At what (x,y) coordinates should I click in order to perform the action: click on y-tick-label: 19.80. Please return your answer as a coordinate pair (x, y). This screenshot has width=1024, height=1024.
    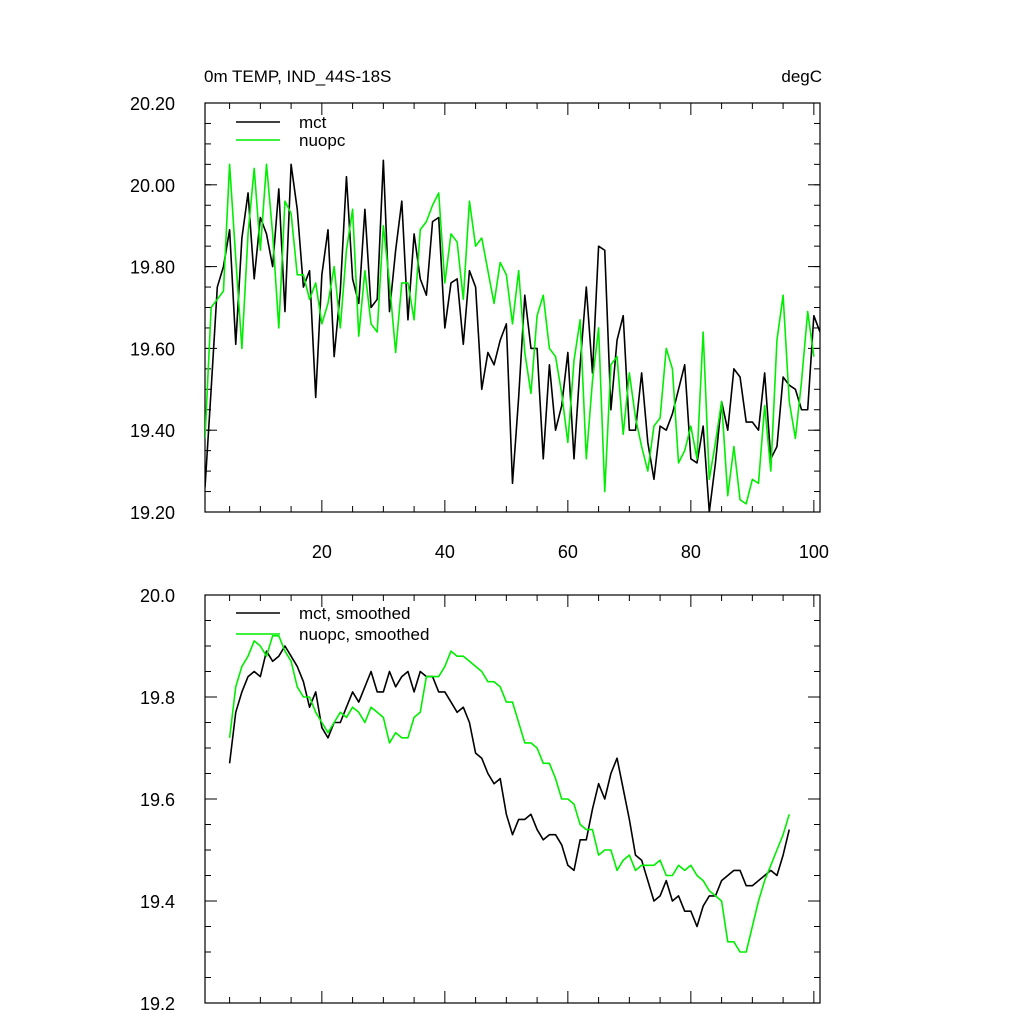
    Looking at the image, I should click on (152, 268).